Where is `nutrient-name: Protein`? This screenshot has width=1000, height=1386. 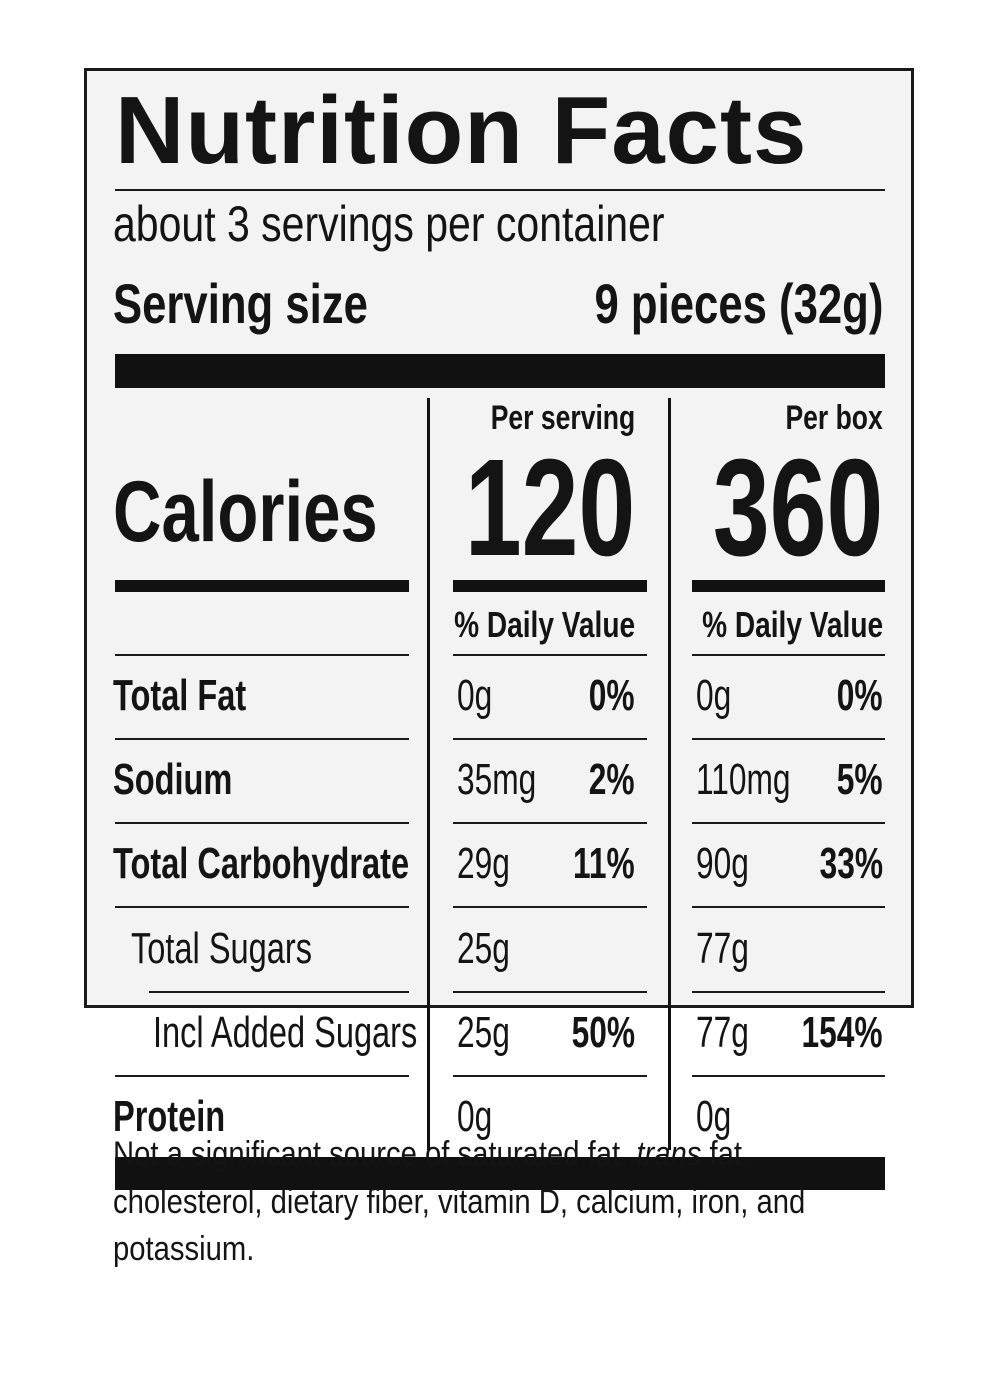 nutrient-name: Protein is located at coordinates (169, 1116).